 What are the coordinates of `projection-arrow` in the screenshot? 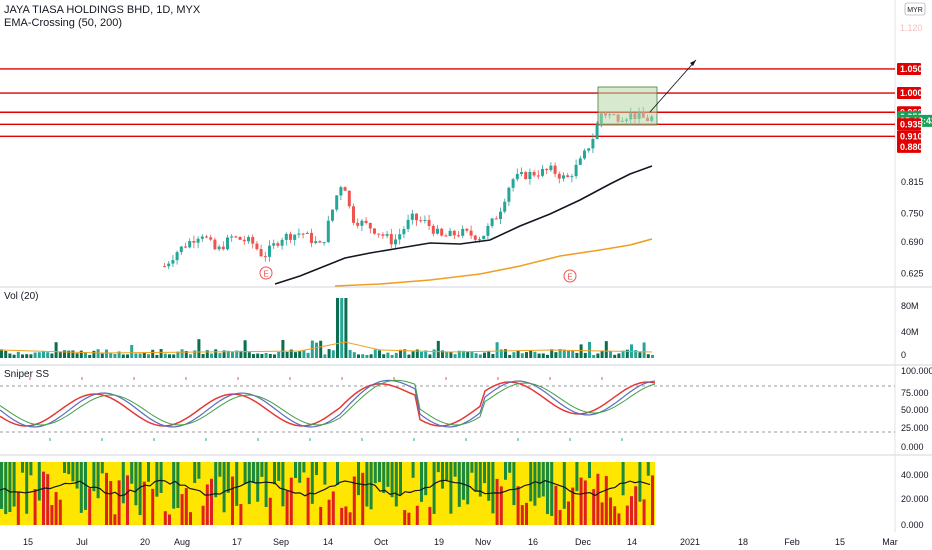 It's located at (673, 86).